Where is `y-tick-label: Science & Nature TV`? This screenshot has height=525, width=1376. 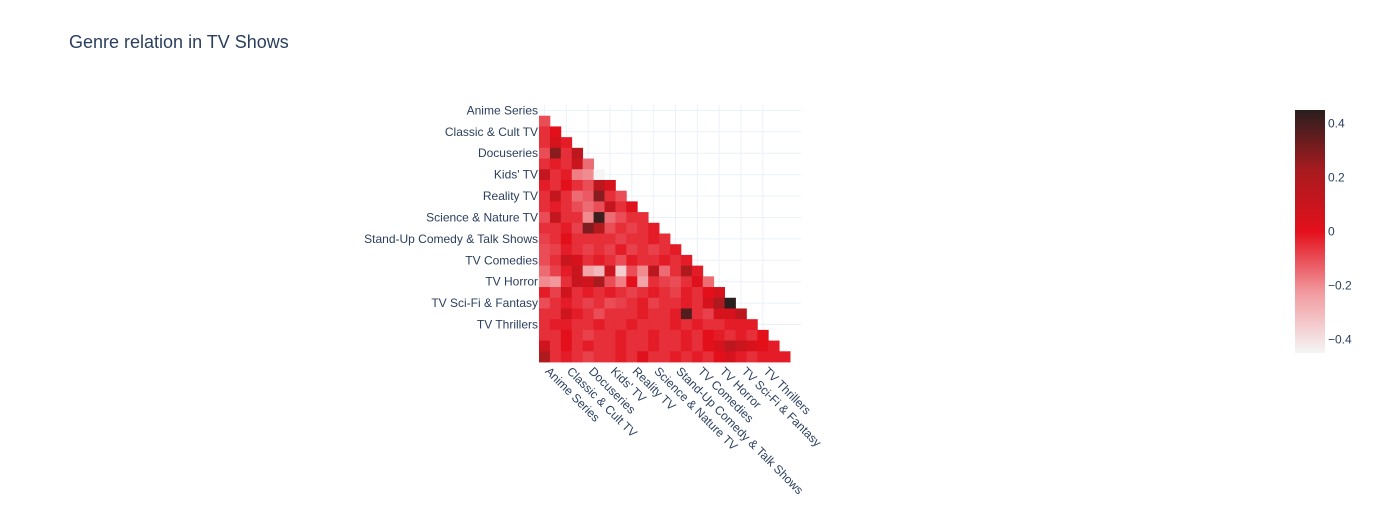
y-tick-label: Science & Nature TV is located at coordinates (482, 217).